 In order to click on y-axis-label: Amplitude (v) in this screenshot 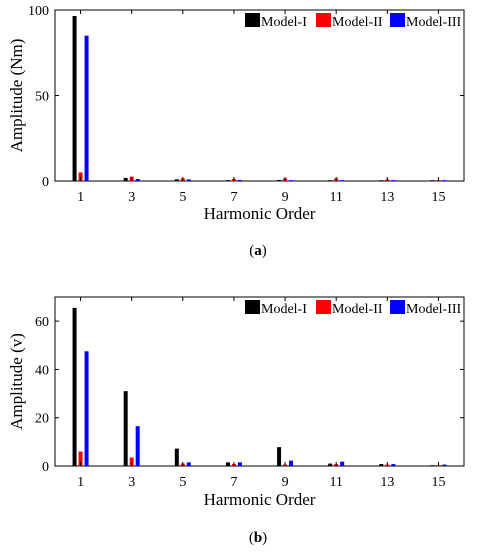, I will do `click(16, 381)`.